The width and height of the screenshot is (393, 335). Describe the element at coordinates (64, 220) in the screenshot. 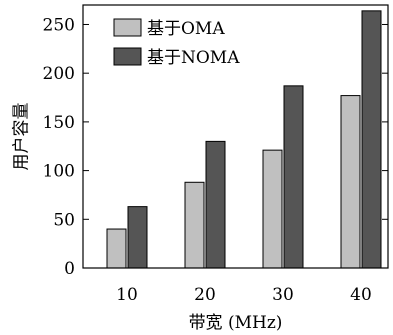

I see `y-tick-label-50: 50` at that location.